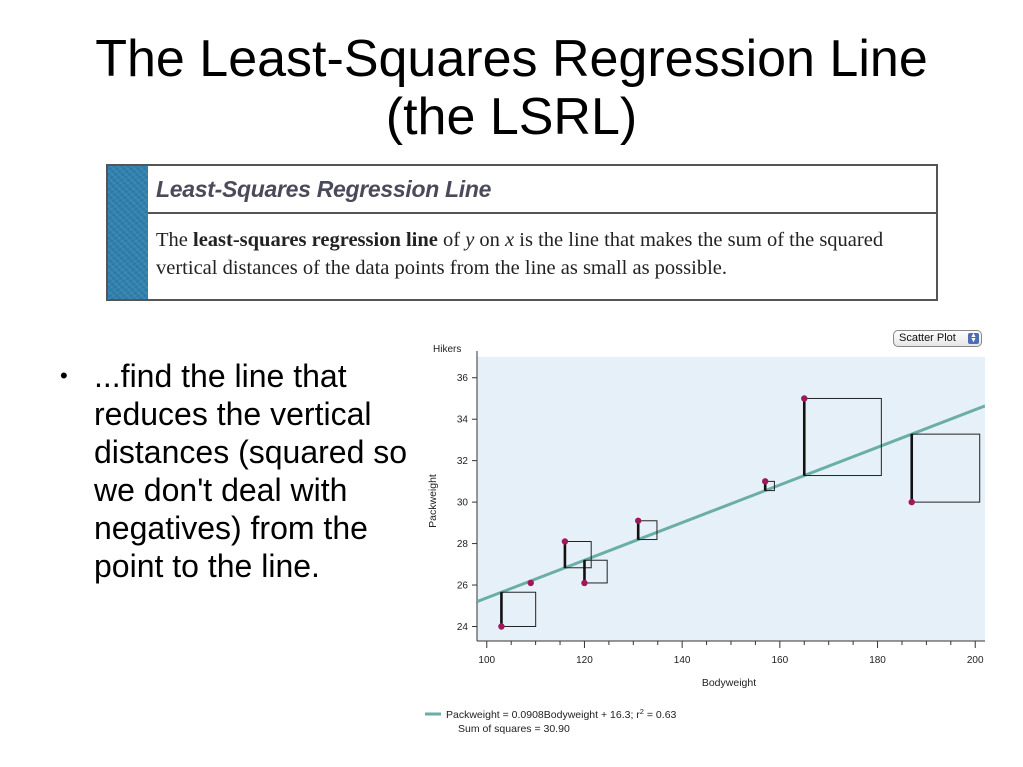 This screenshot has width=1023, height=767. What do you see at coordinates (490, 240) in the screenshot?
I see `definition-text-on: on` at bounding box center [490, 240].